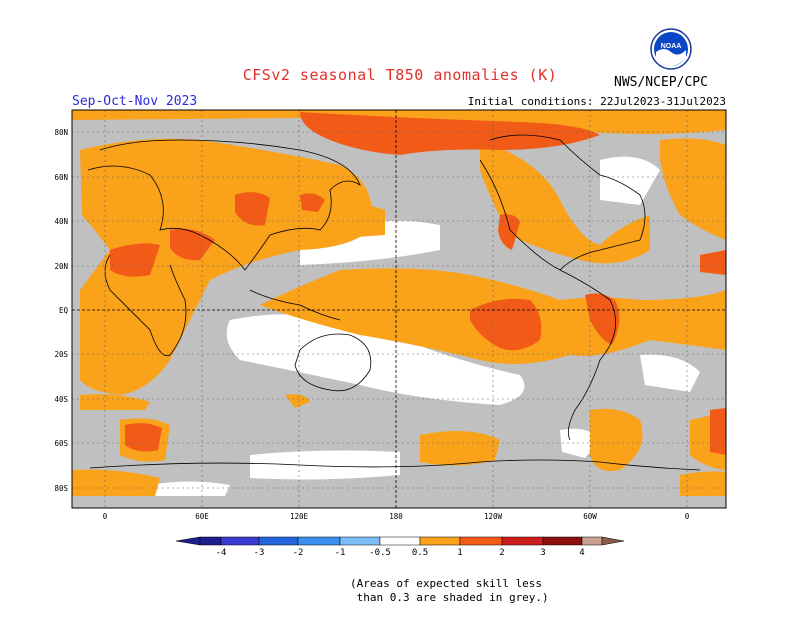 The image size is (800, 618). Describe the element at coordinates (61, 221) in the screenshot. I see `lat-label-40n: 40N` at that location.